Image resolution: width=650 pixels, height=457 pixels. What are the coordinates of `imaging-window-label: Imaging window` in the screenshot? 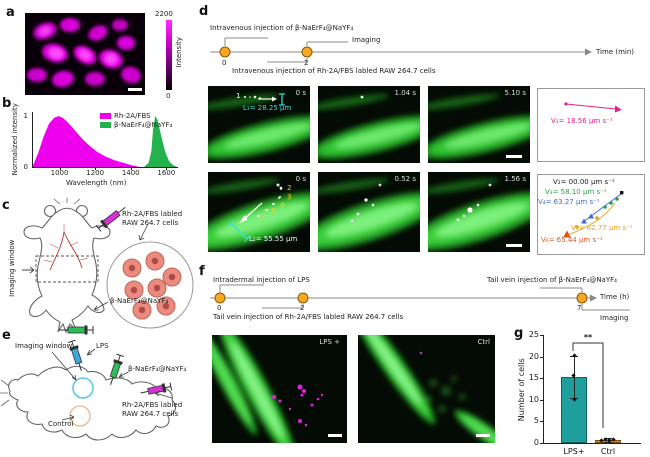 It's located at (11, 268).